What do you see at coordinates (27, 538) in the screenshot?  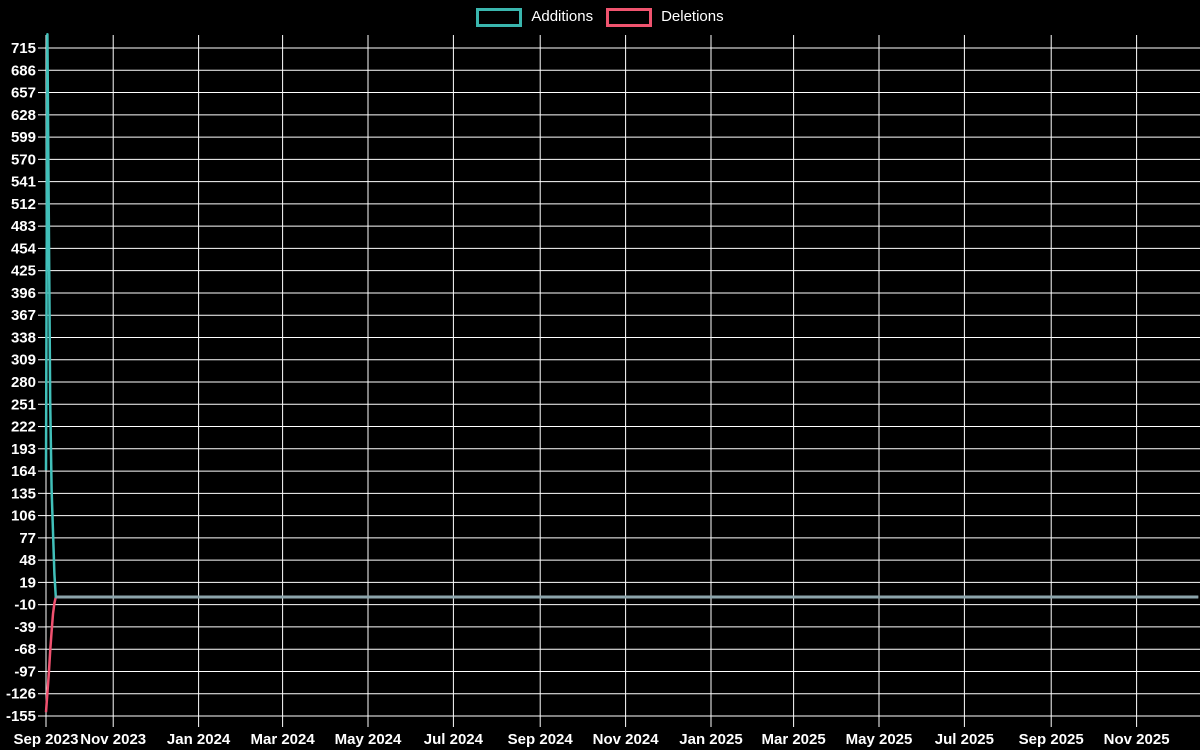 I see `y-tick-label: 77` at bounding box center [27, 538].